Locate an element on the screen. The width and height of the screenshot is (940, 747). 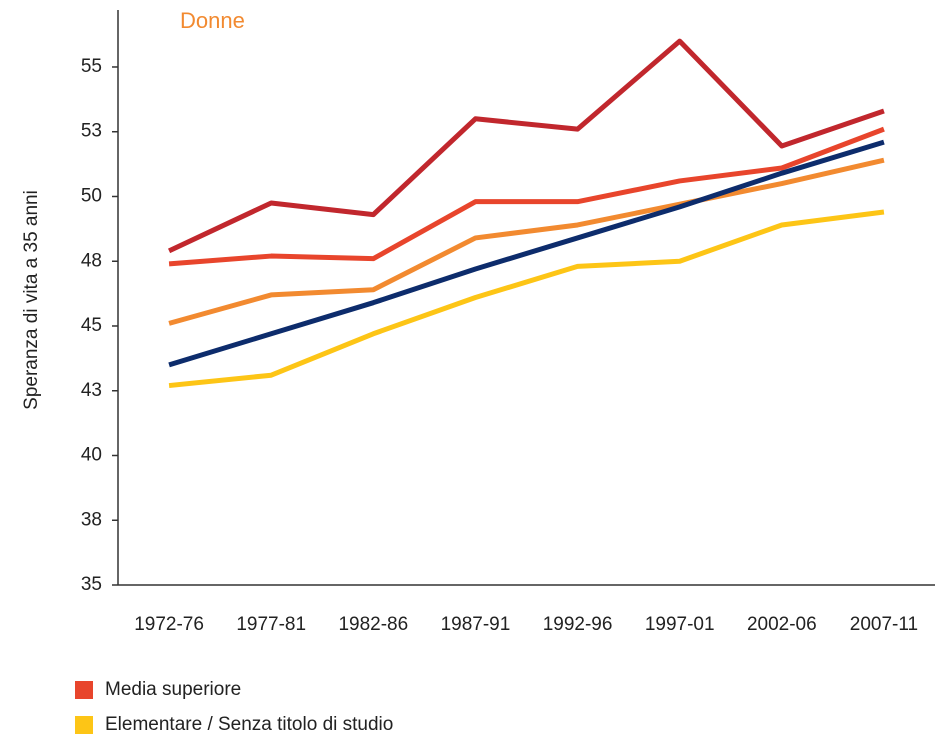
x-tick-label: 1997-01 is located at coordinates (680, 624).